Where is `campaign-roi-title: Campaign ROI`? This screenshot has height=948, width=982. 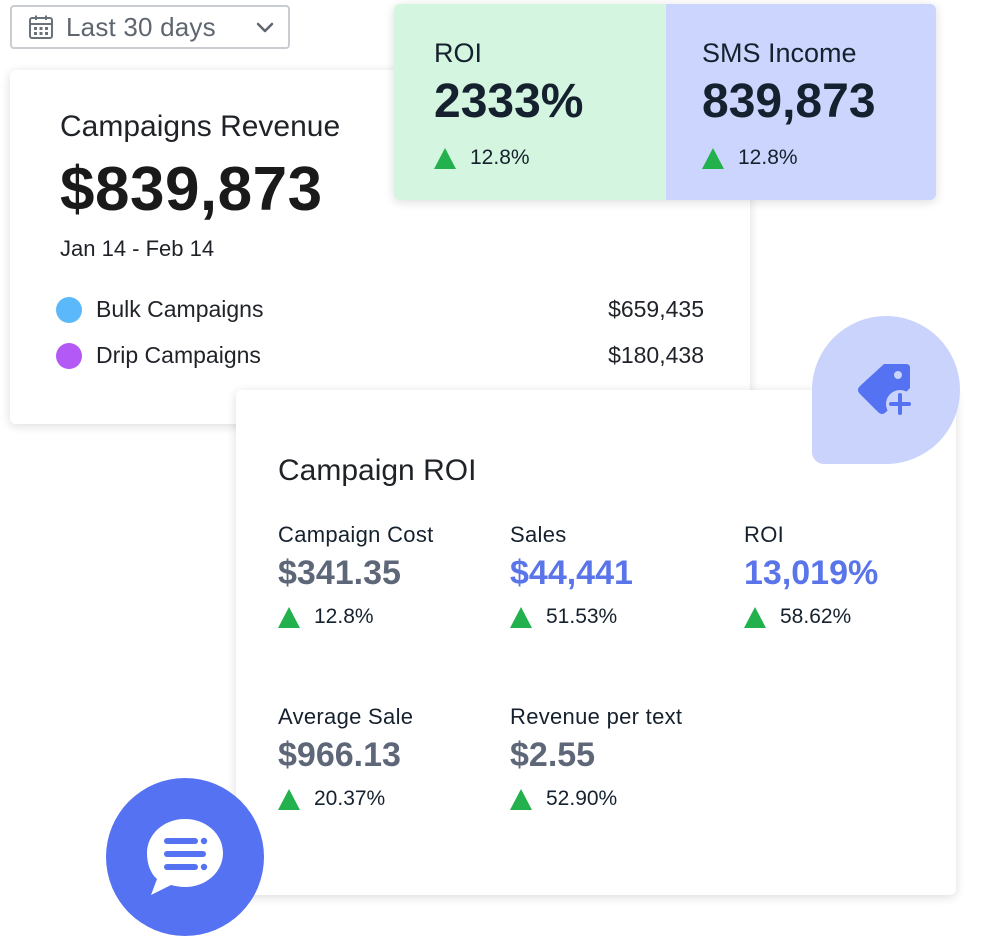 campaign-roi-title: Campaign ROI is located at coordinates (377, 470).